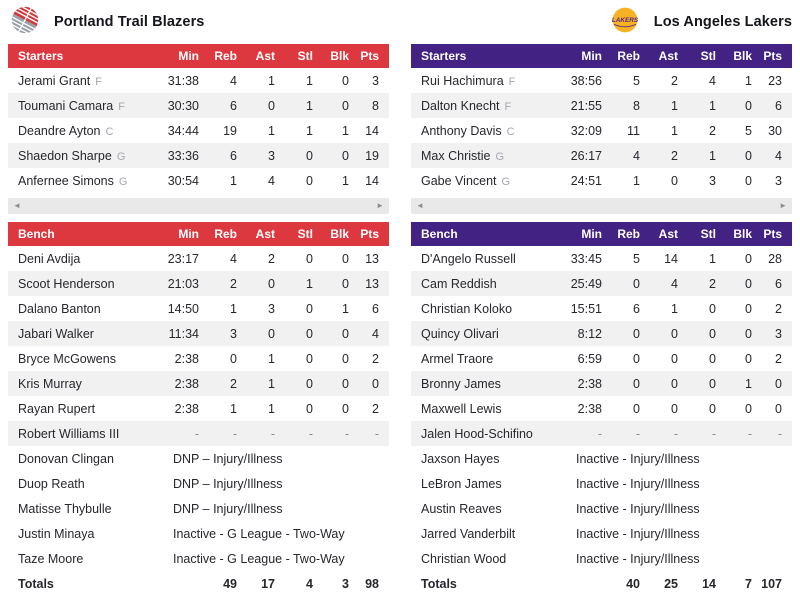 The image size is (800, 601). What do you see at coordinates (460, 105) in the screenshot?
I see `player-name: Dalton Knecht` at bounding box center [460, 105].